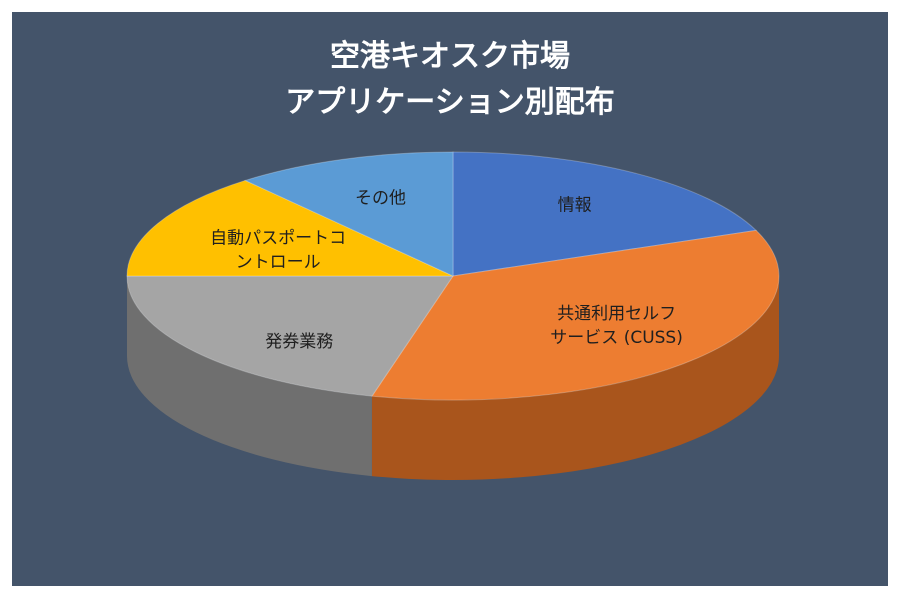  What do you see at coordinates (616, 314) in the screenshot?
I see `pie-label-line: 共通利用セルフ` at bounding box center [616, 314].